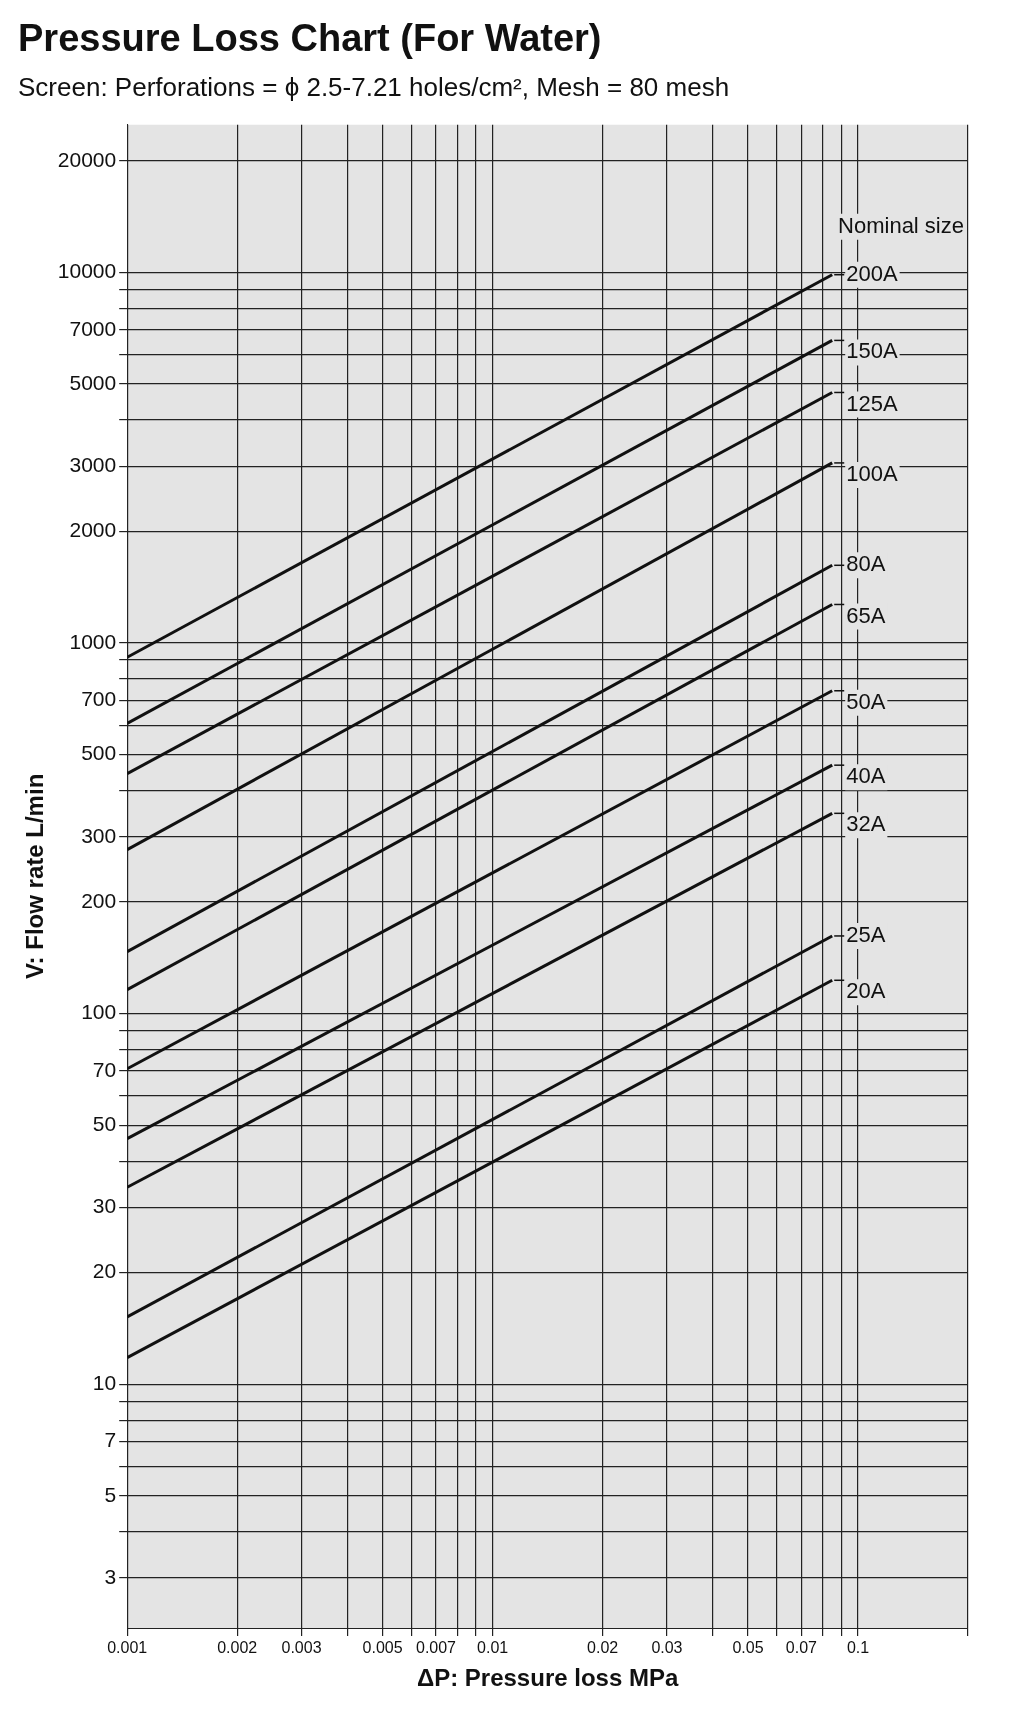 Image resolution: width=1011 pixels, height=1714 pixels. I want to click on legend-label: 20A, so click(866, 991).